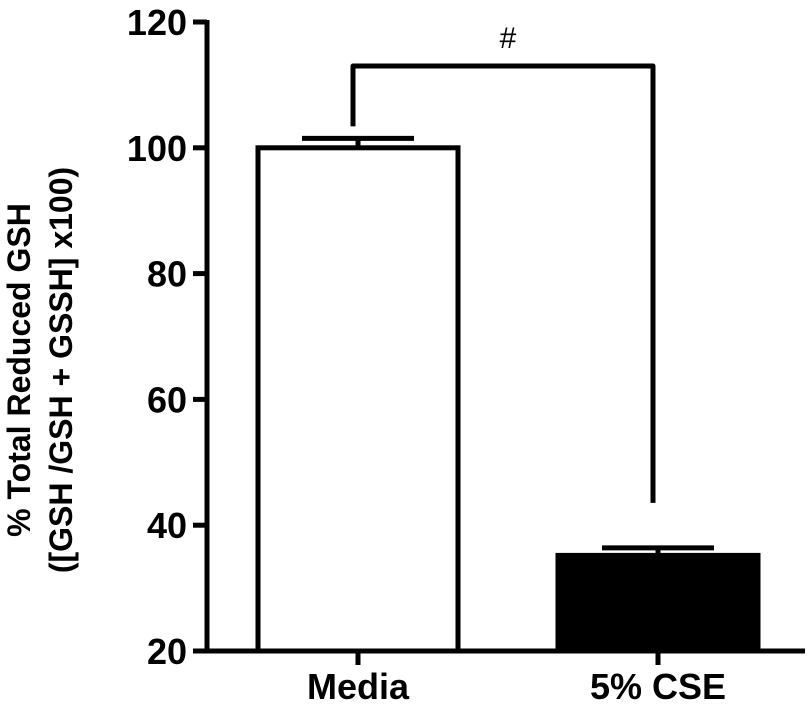 This screenshot has width=811, height=710. Describe the element at coordinates (658, 685) in the screenshot. I see `x-category-label: 5% CSE` at that location.